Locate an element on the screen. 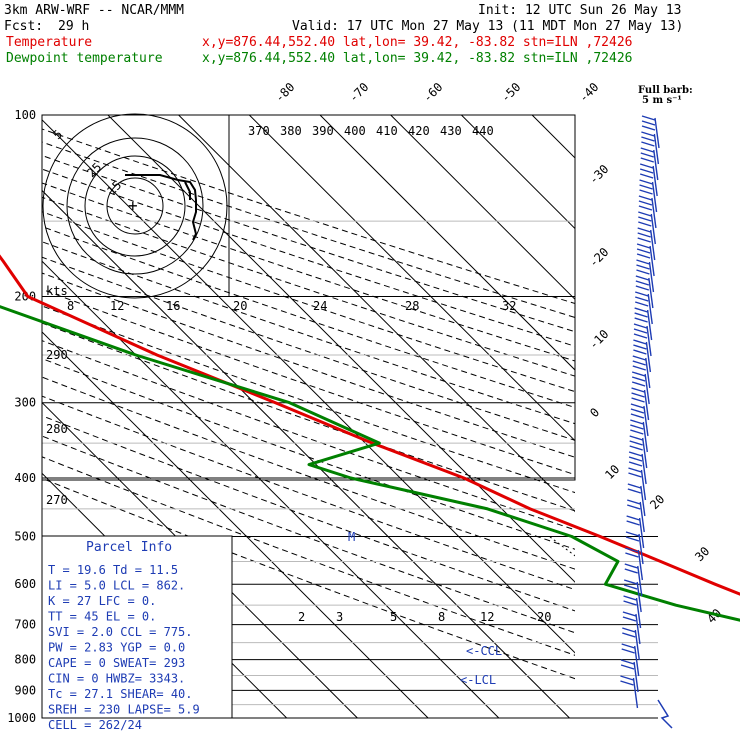  hodograph-ring-label-5: 5 is located at coordinates (57, 134).